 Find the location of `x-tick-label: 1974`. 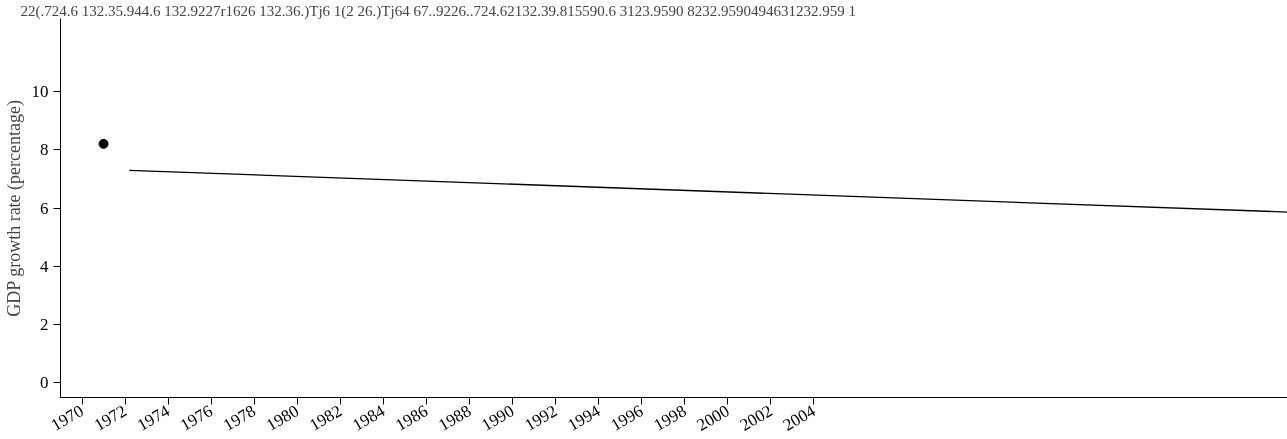

x-tick-label: 1974 is located at coordinates (153, 418).